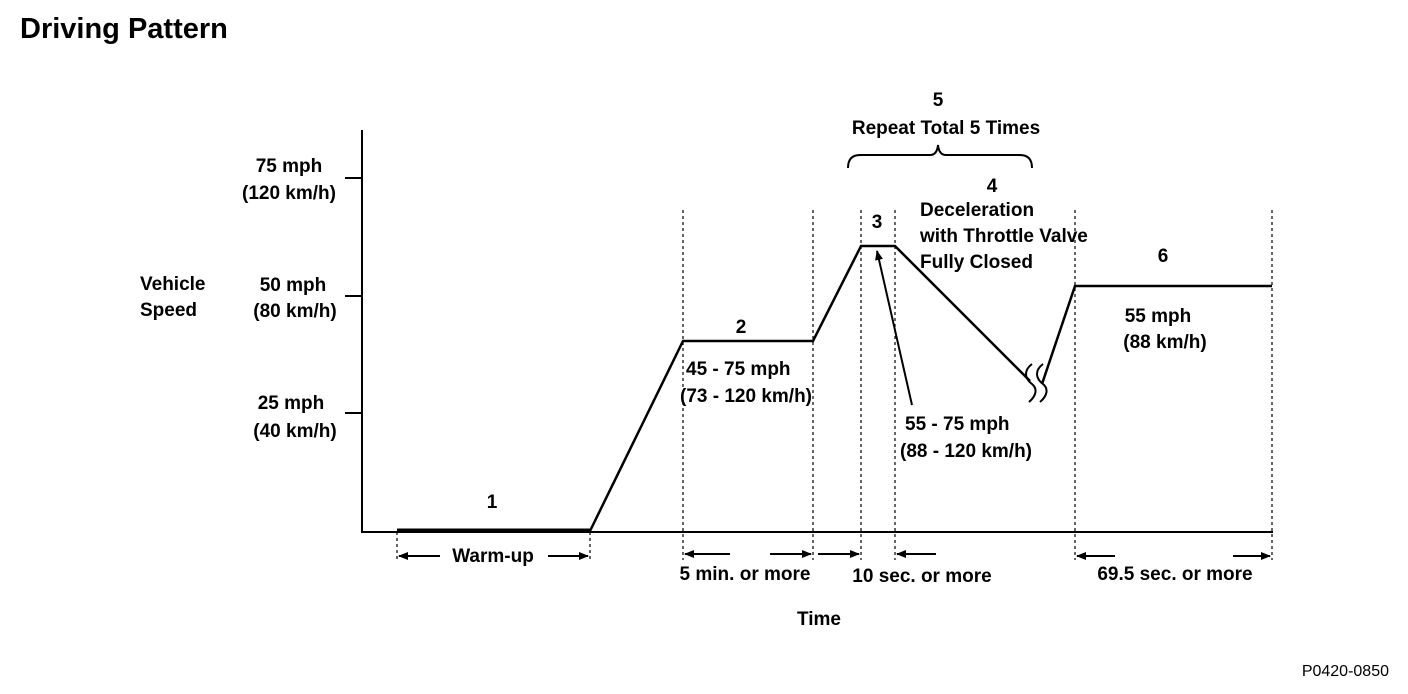 The width and height of the screenshot is (1408, 694). I want to click on step-2-duration: 5 min. or more, so click(745, 574).